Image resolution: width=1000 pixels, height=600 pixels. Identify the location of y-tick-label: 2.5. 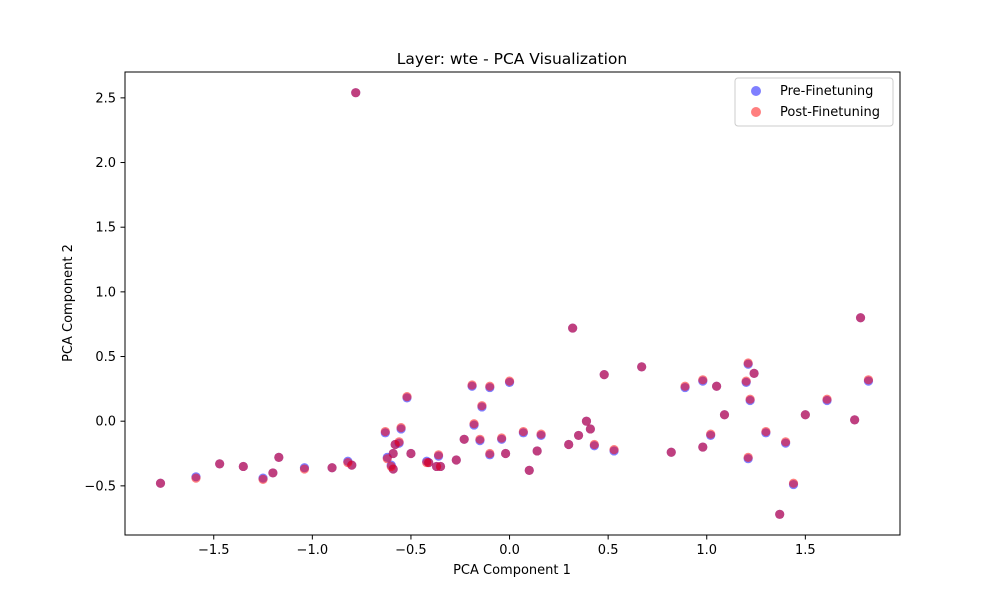
(105, 98).